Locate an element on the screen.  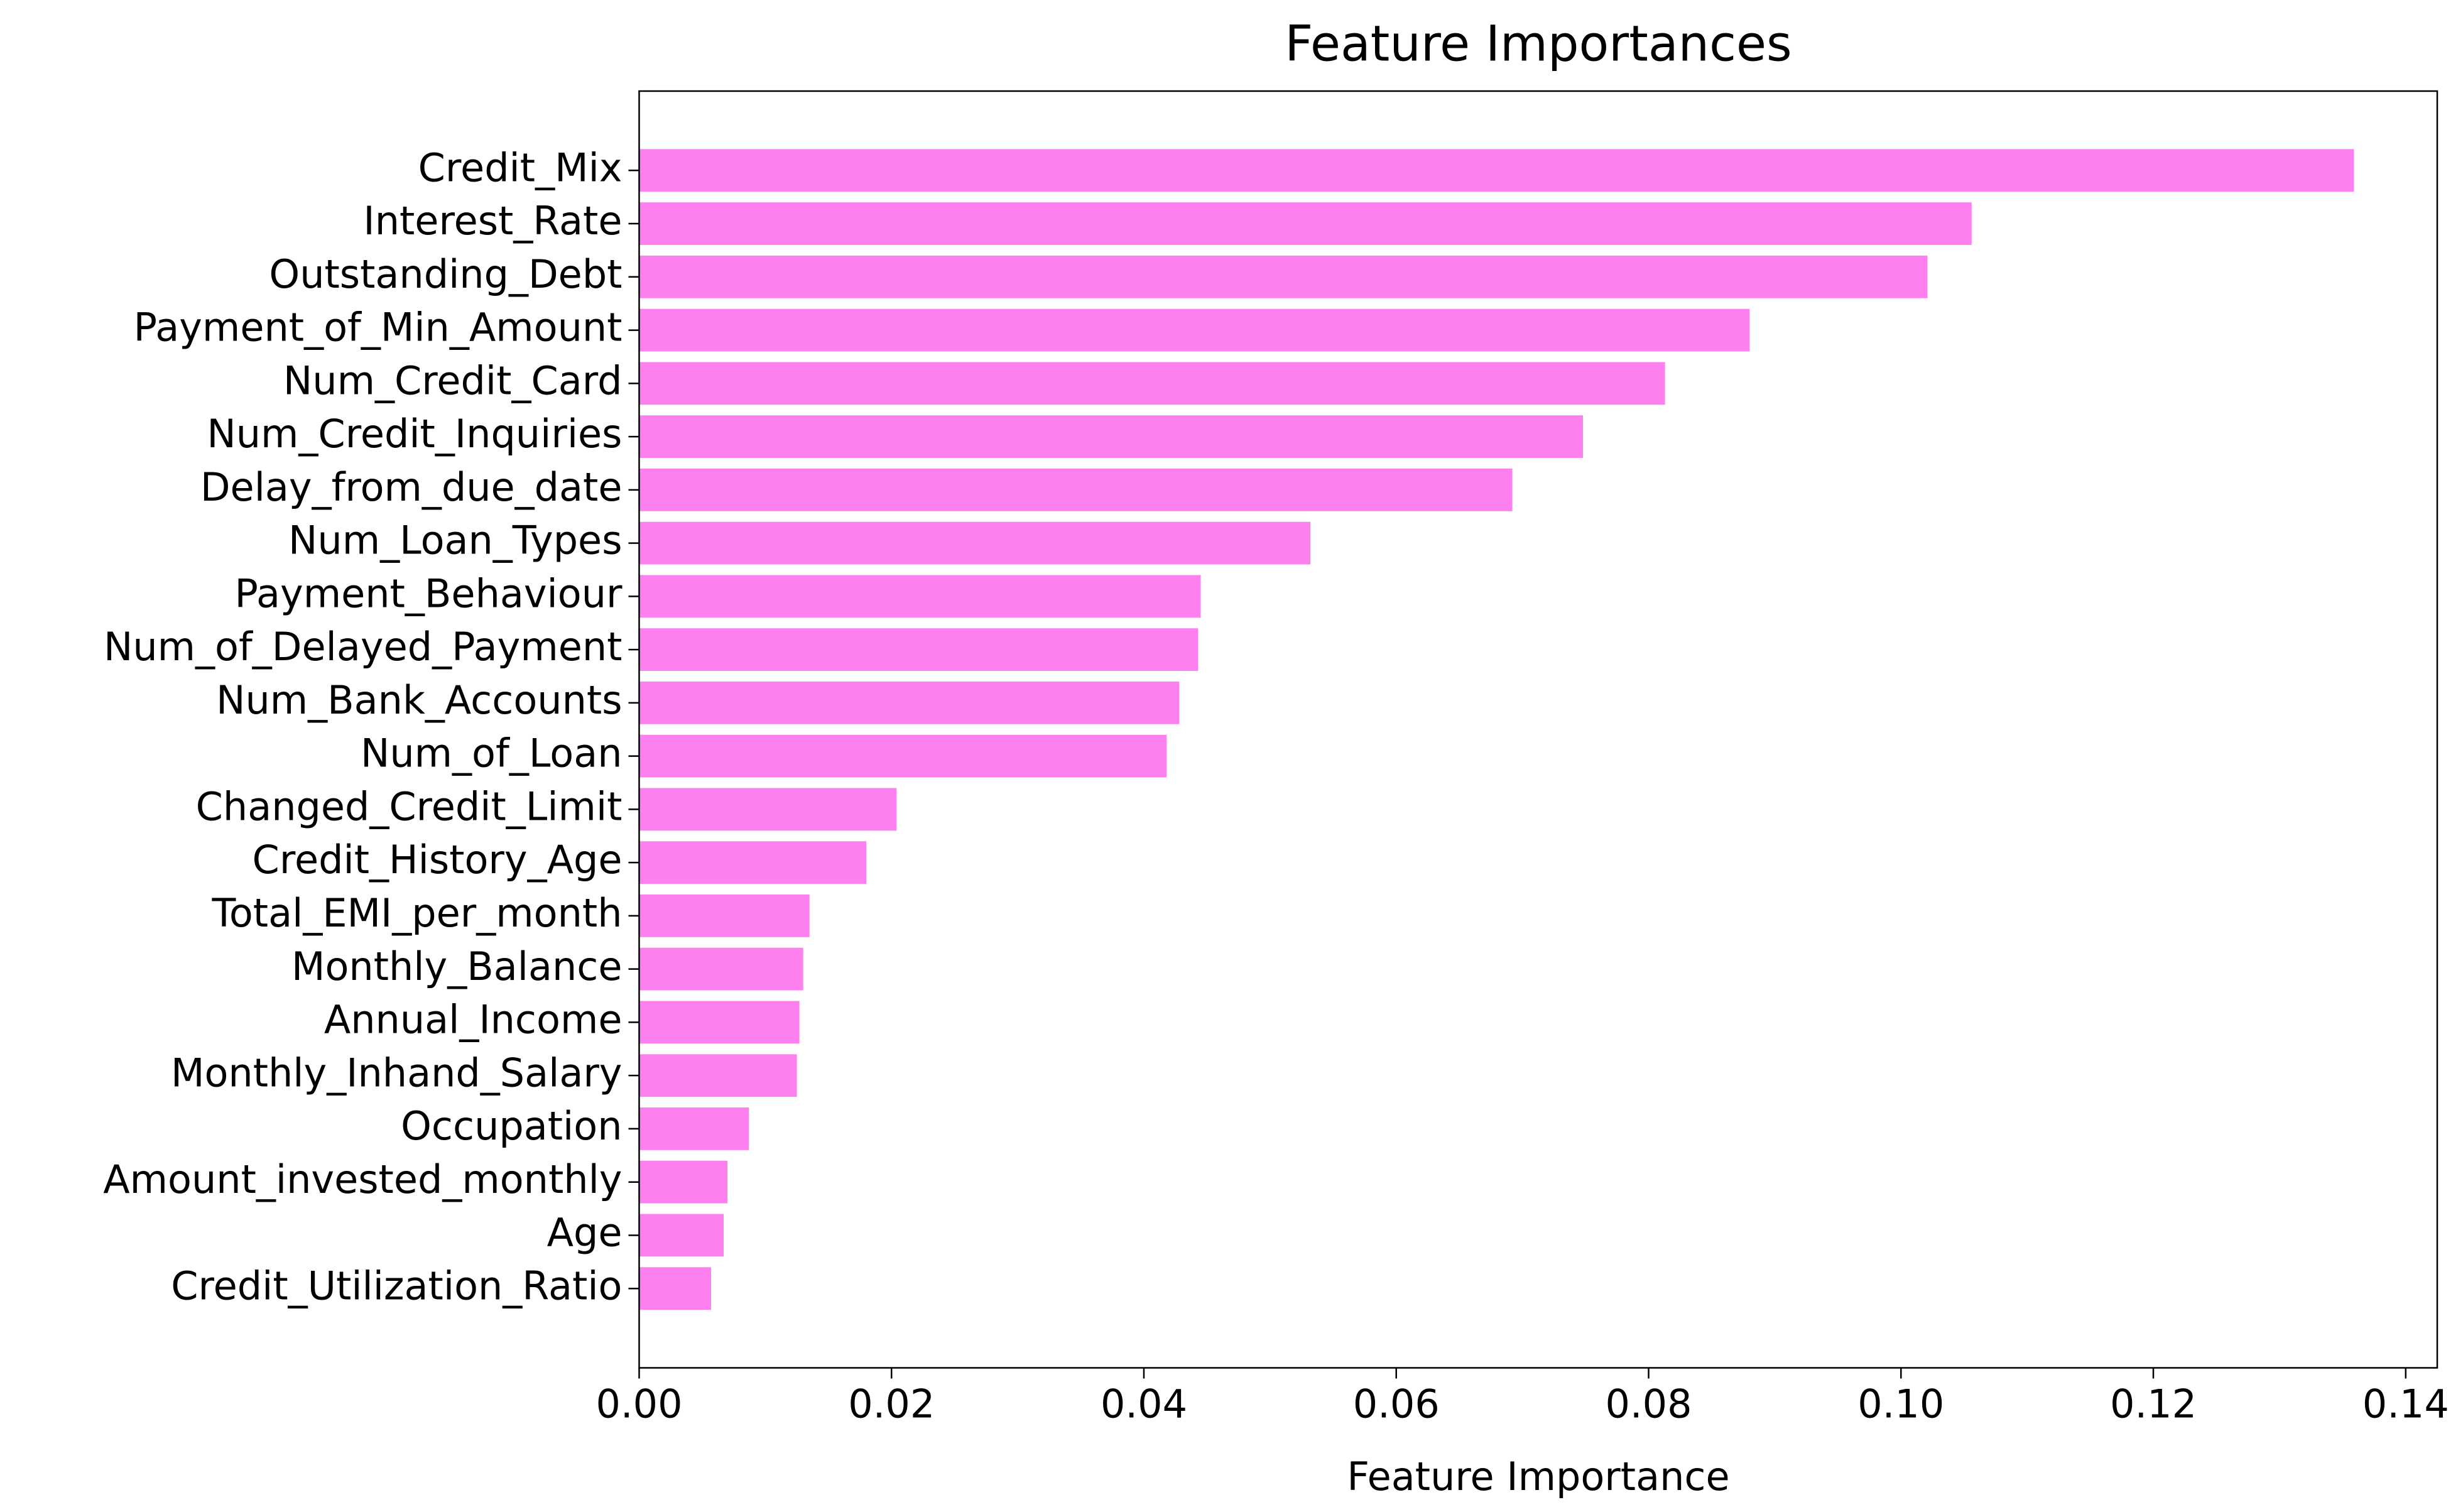
y-tick-label: Outstanding_Debt is located at coordinates (445, 274).